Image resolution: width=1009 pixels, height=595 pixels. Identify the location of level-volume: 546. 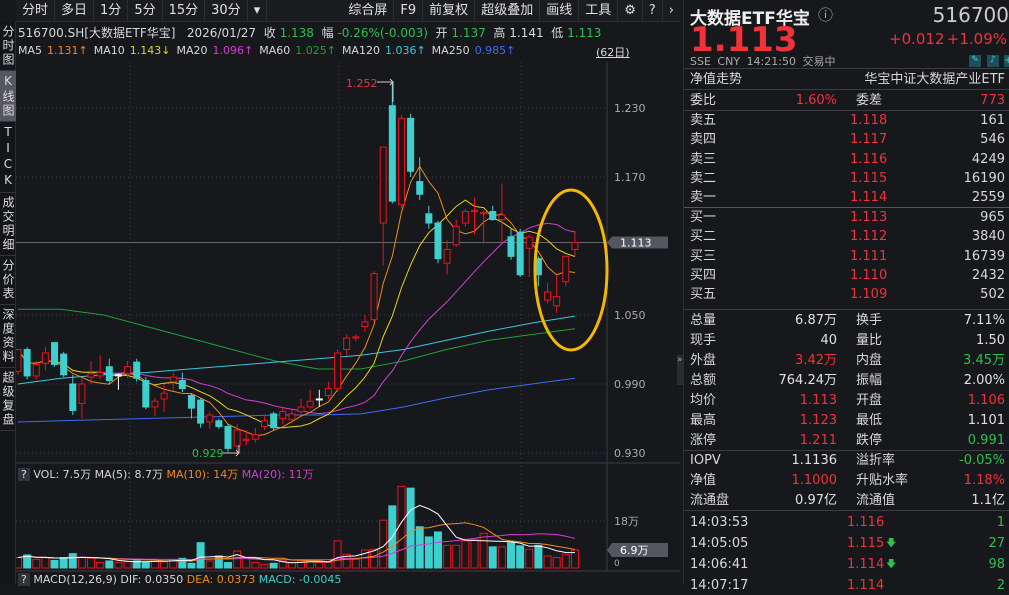
(992, 140).